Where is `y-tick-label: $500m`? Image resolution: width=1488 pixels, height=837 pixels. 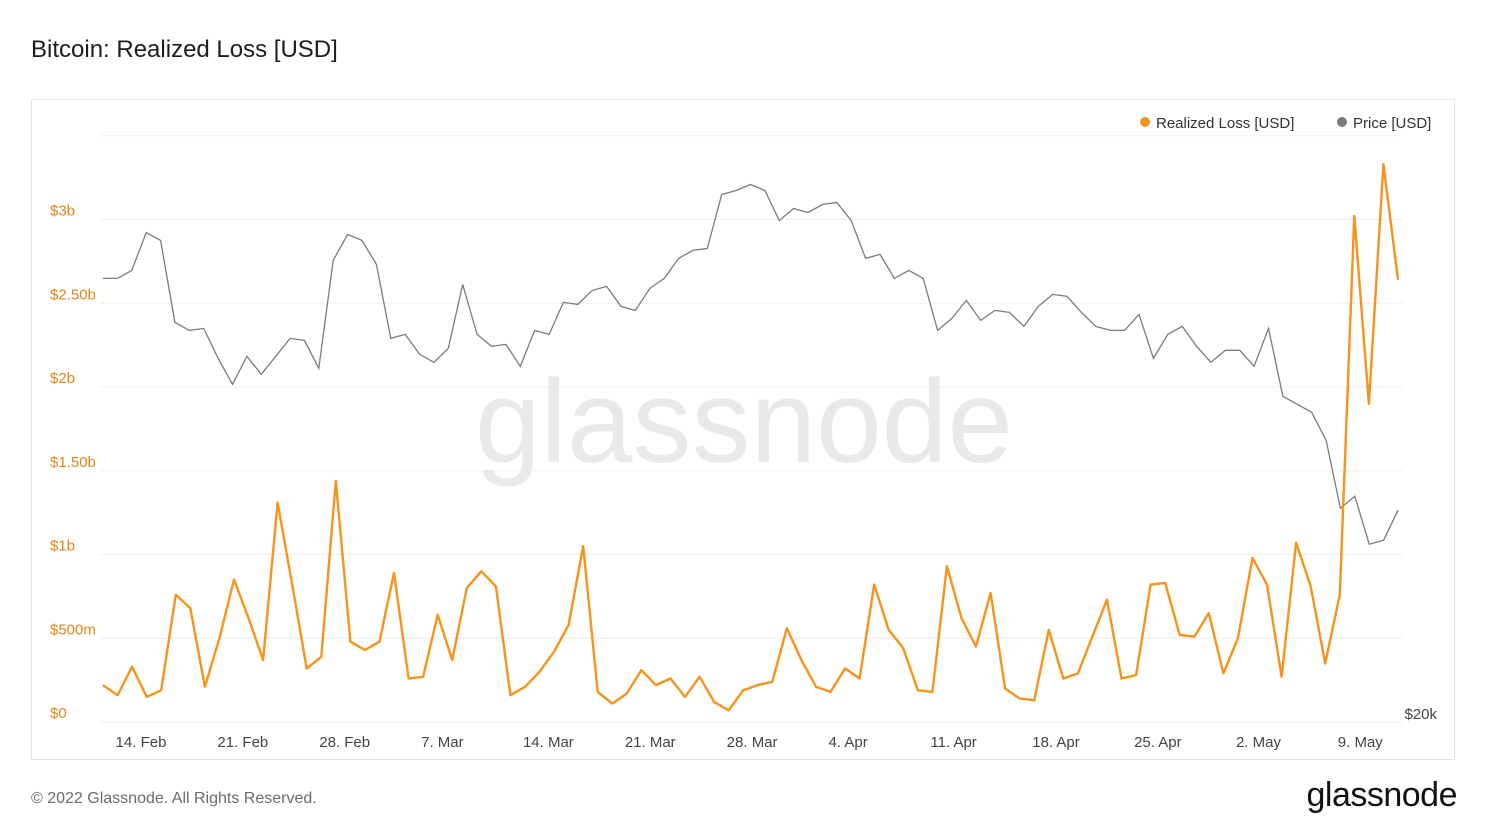
y-tick-label: $500m is located at coordinates (73, 629).